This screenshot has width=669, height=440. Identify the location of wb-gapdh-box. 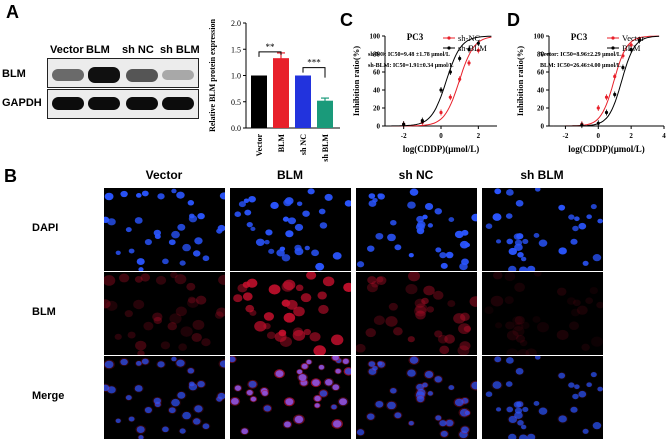
(123, 104).